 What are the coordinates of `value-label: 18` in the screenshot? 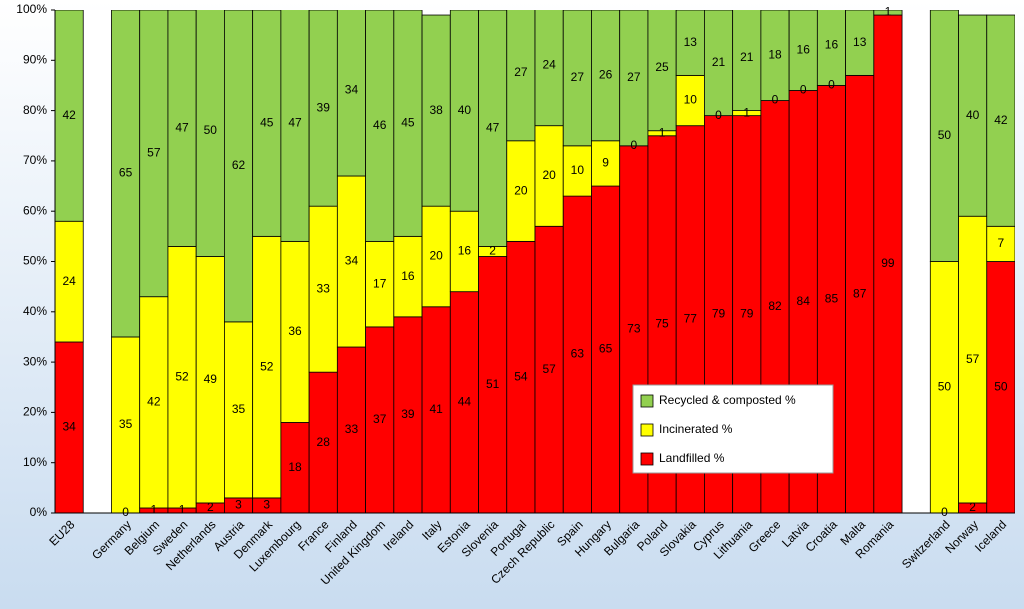 It's located at (295, 467).